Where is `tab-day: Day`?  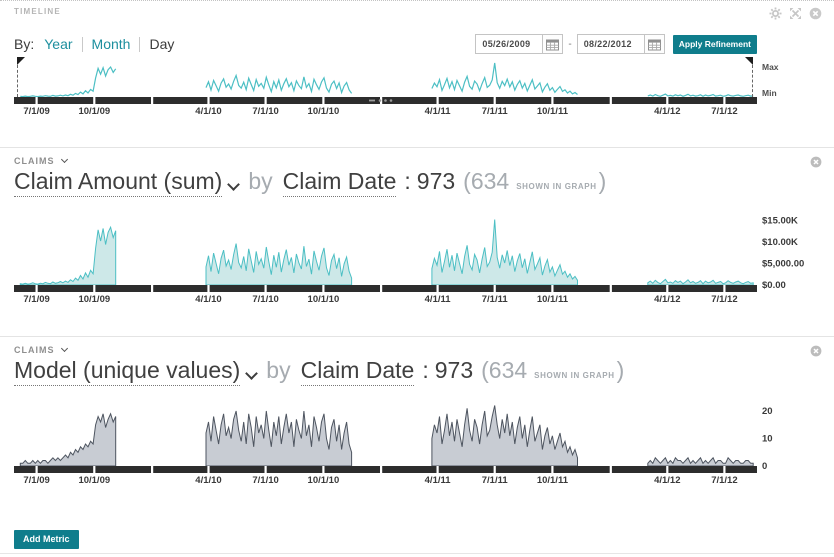
tab-day: Day is located at coordinates (162, 44).